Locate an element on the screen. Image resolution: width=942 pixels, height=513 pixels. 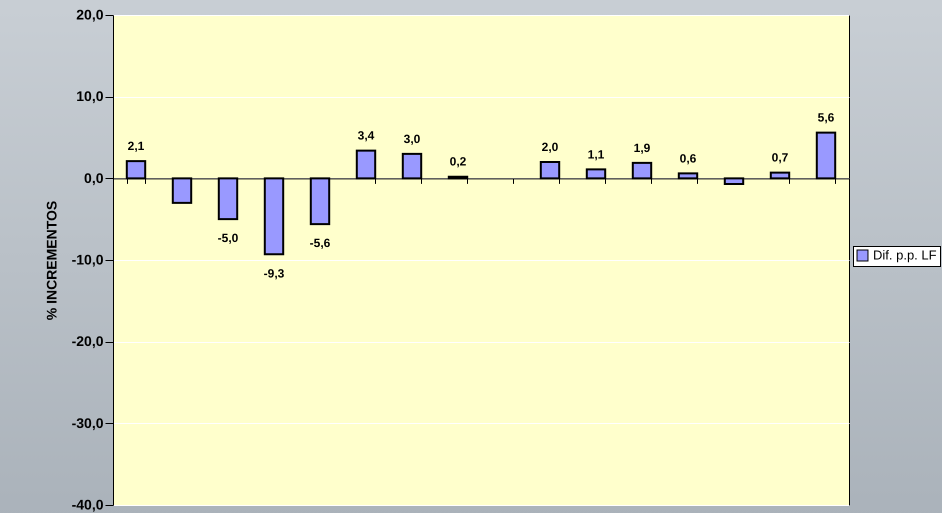
y-tick-label: -40,0 is located at coordinates (88, 504).